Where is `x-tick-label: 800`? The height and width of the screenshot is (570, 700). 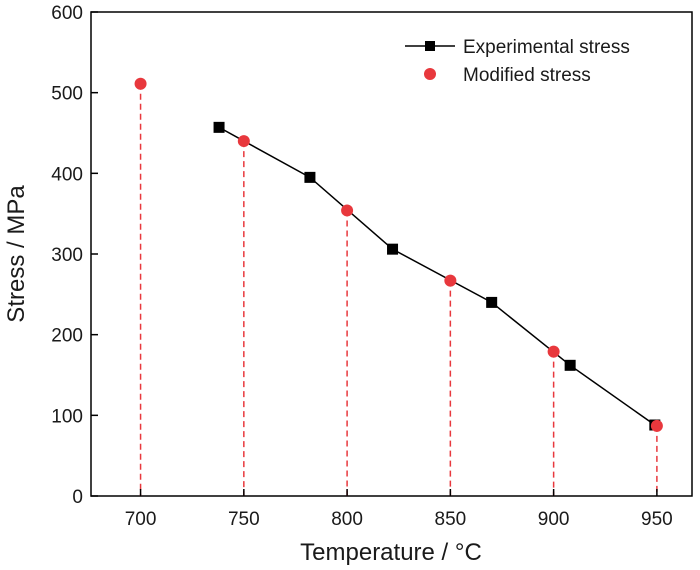
x-tick-label: 800 is located at coordinates (347, 519).